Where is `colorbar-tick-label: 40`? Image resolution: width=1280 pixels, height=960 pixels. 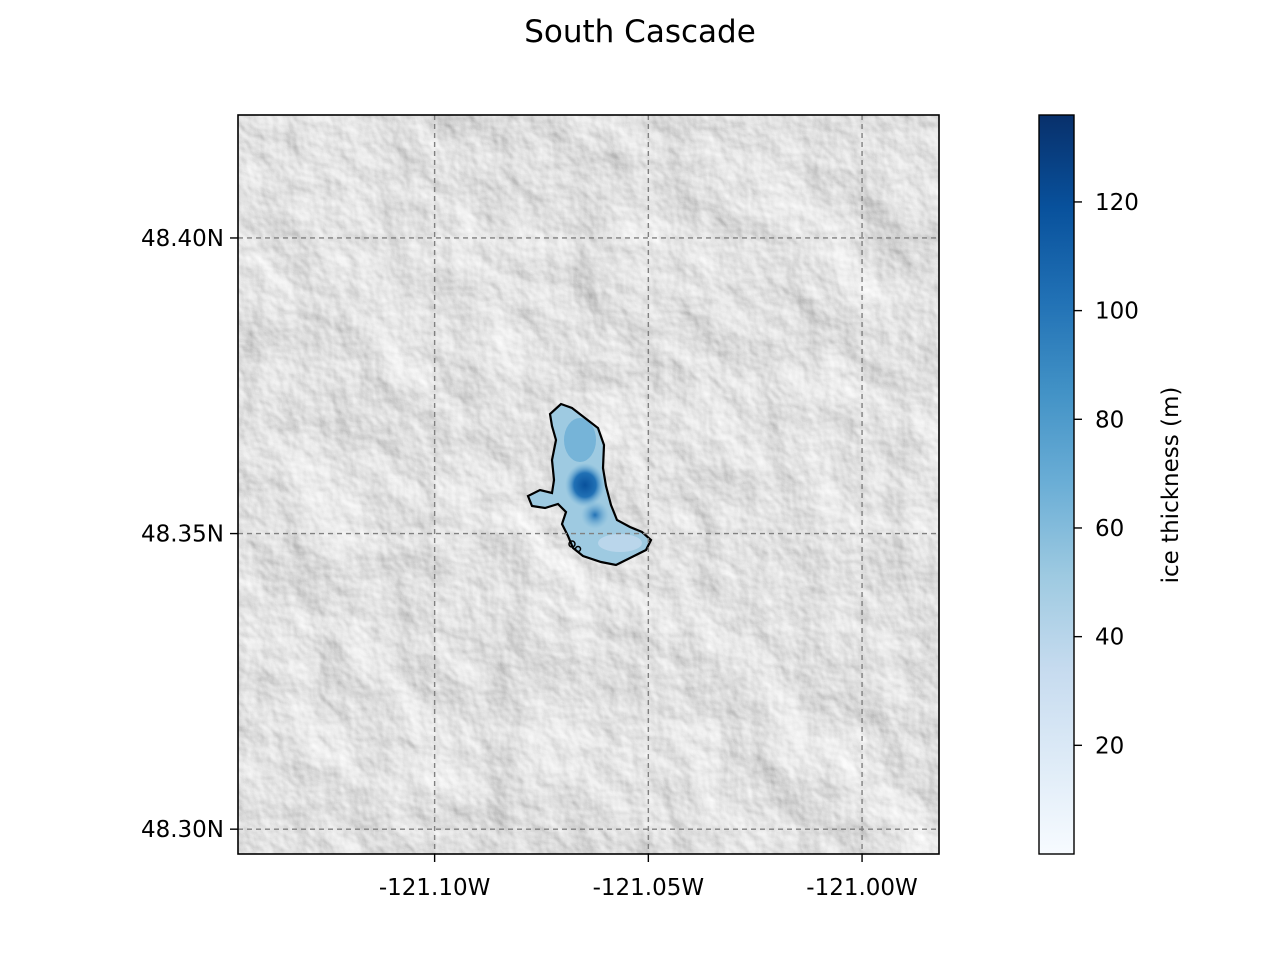
colorbar-tick-label: 40 is located at coordinates (1109, 638).